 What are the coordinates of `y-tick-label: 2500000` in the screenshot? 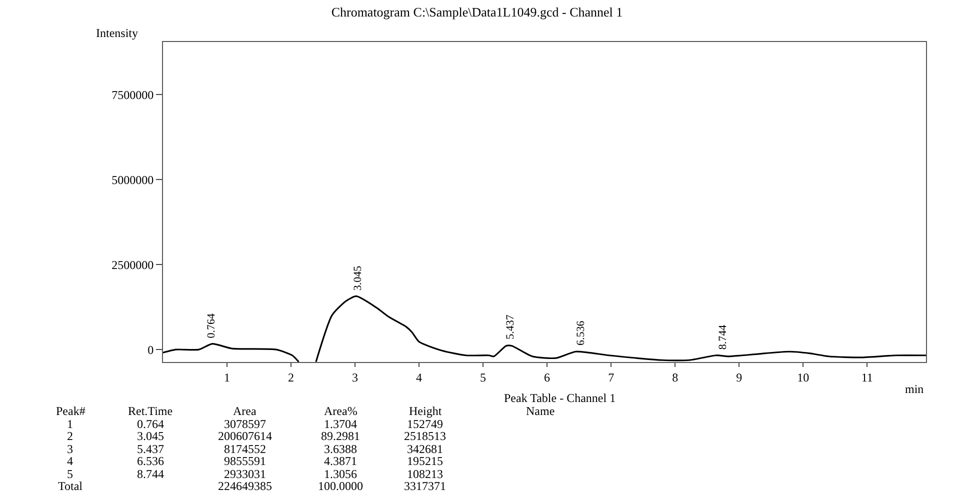 It's located at (133, 265).